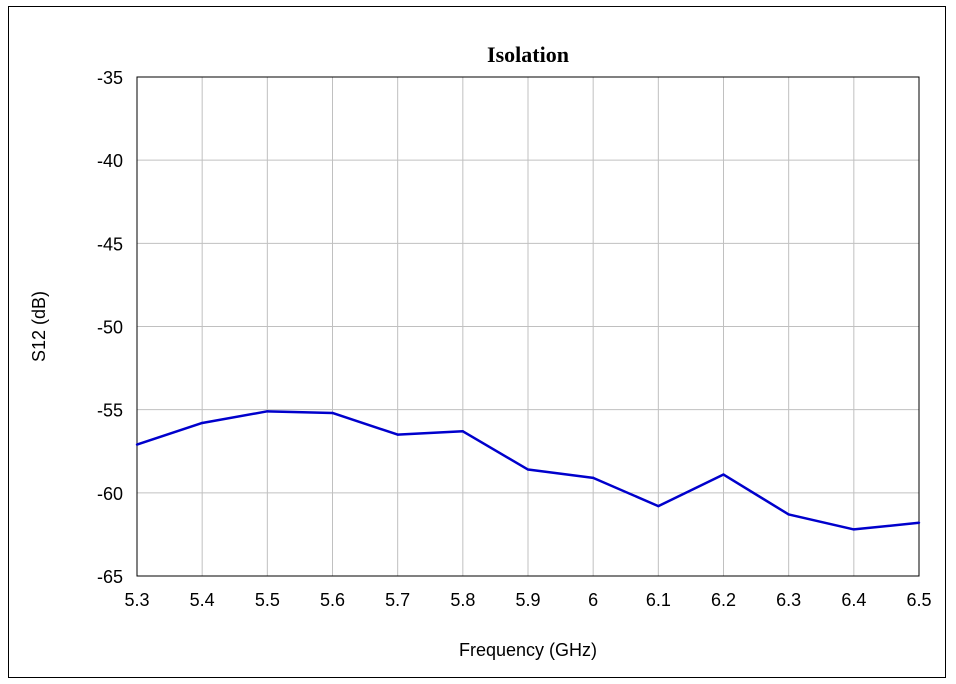 Image resolution: width=956 pixels, height=684 pixels. I want to click on x-tick-label: 6.1, so click(658, 600).